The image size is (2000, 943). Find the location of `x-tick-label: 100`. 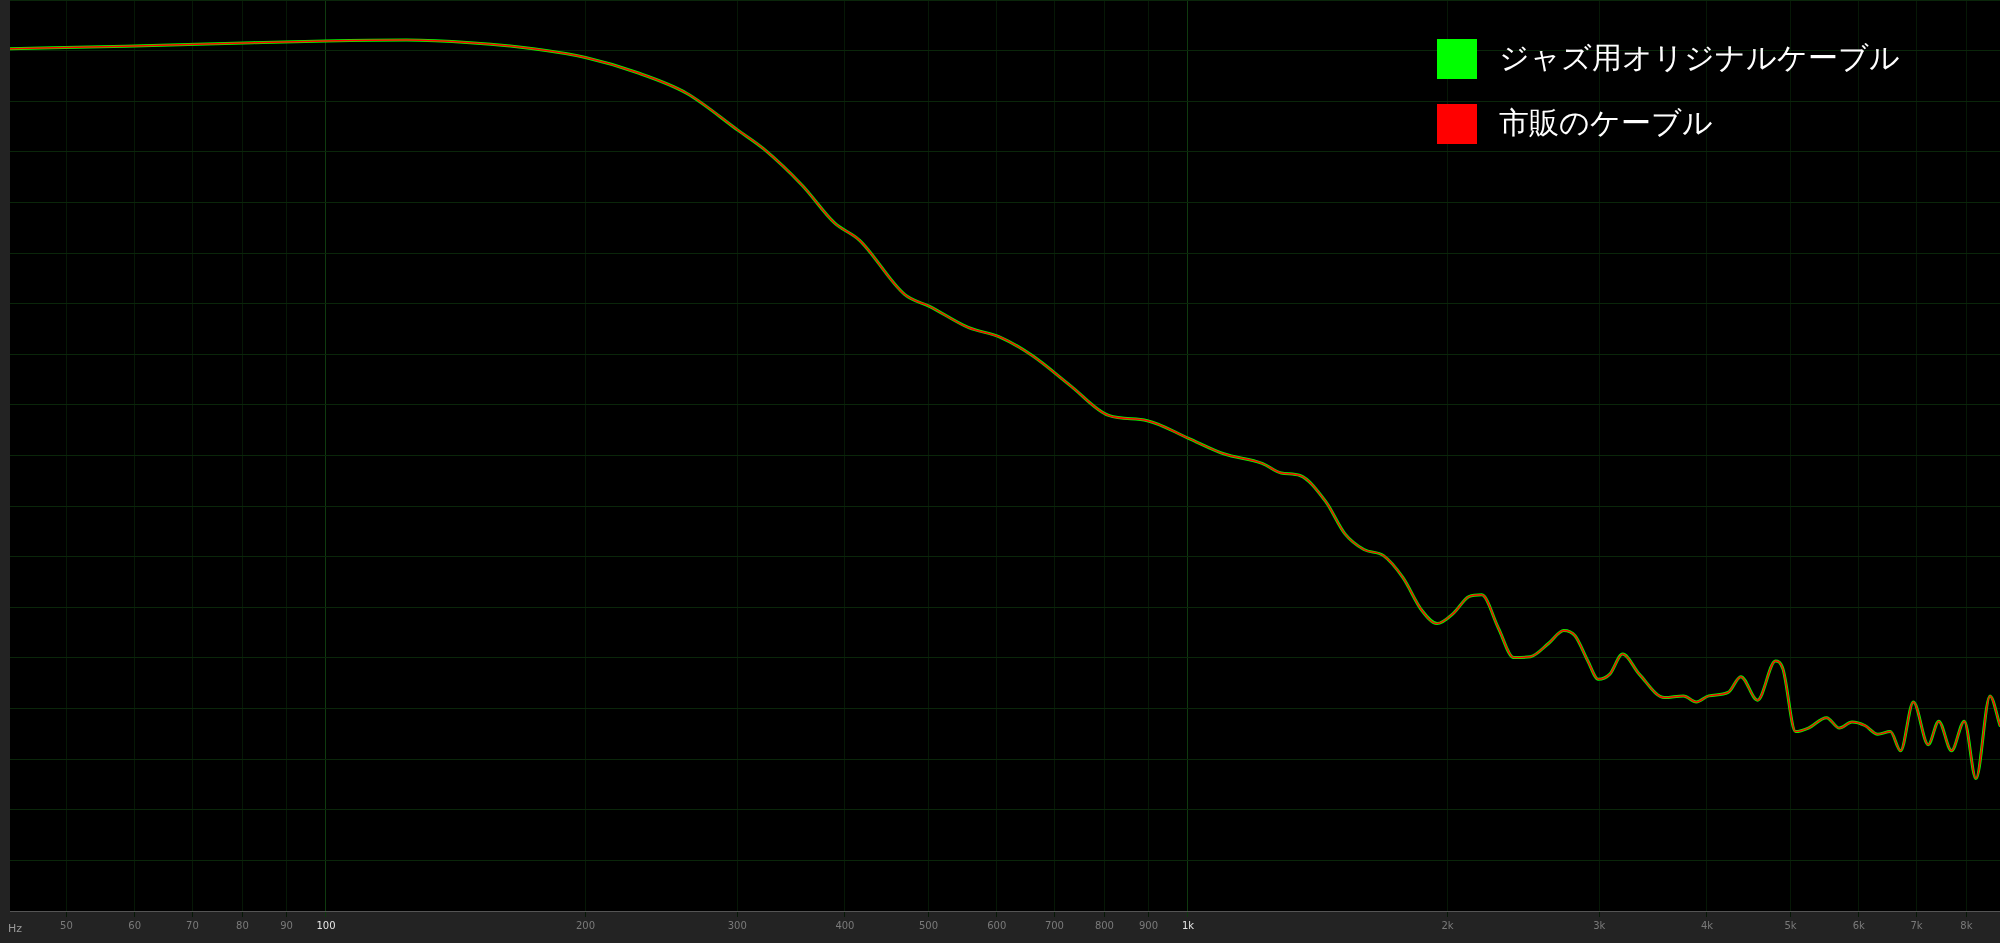

x-tick-label: 100 is located at coordinates (326, 925).